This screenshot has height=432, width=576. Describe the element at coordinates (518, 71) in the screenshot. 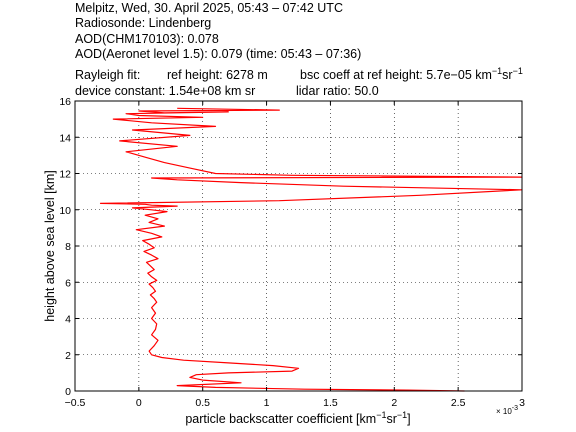

I see `header-bsc-exp2: −1` at that location.